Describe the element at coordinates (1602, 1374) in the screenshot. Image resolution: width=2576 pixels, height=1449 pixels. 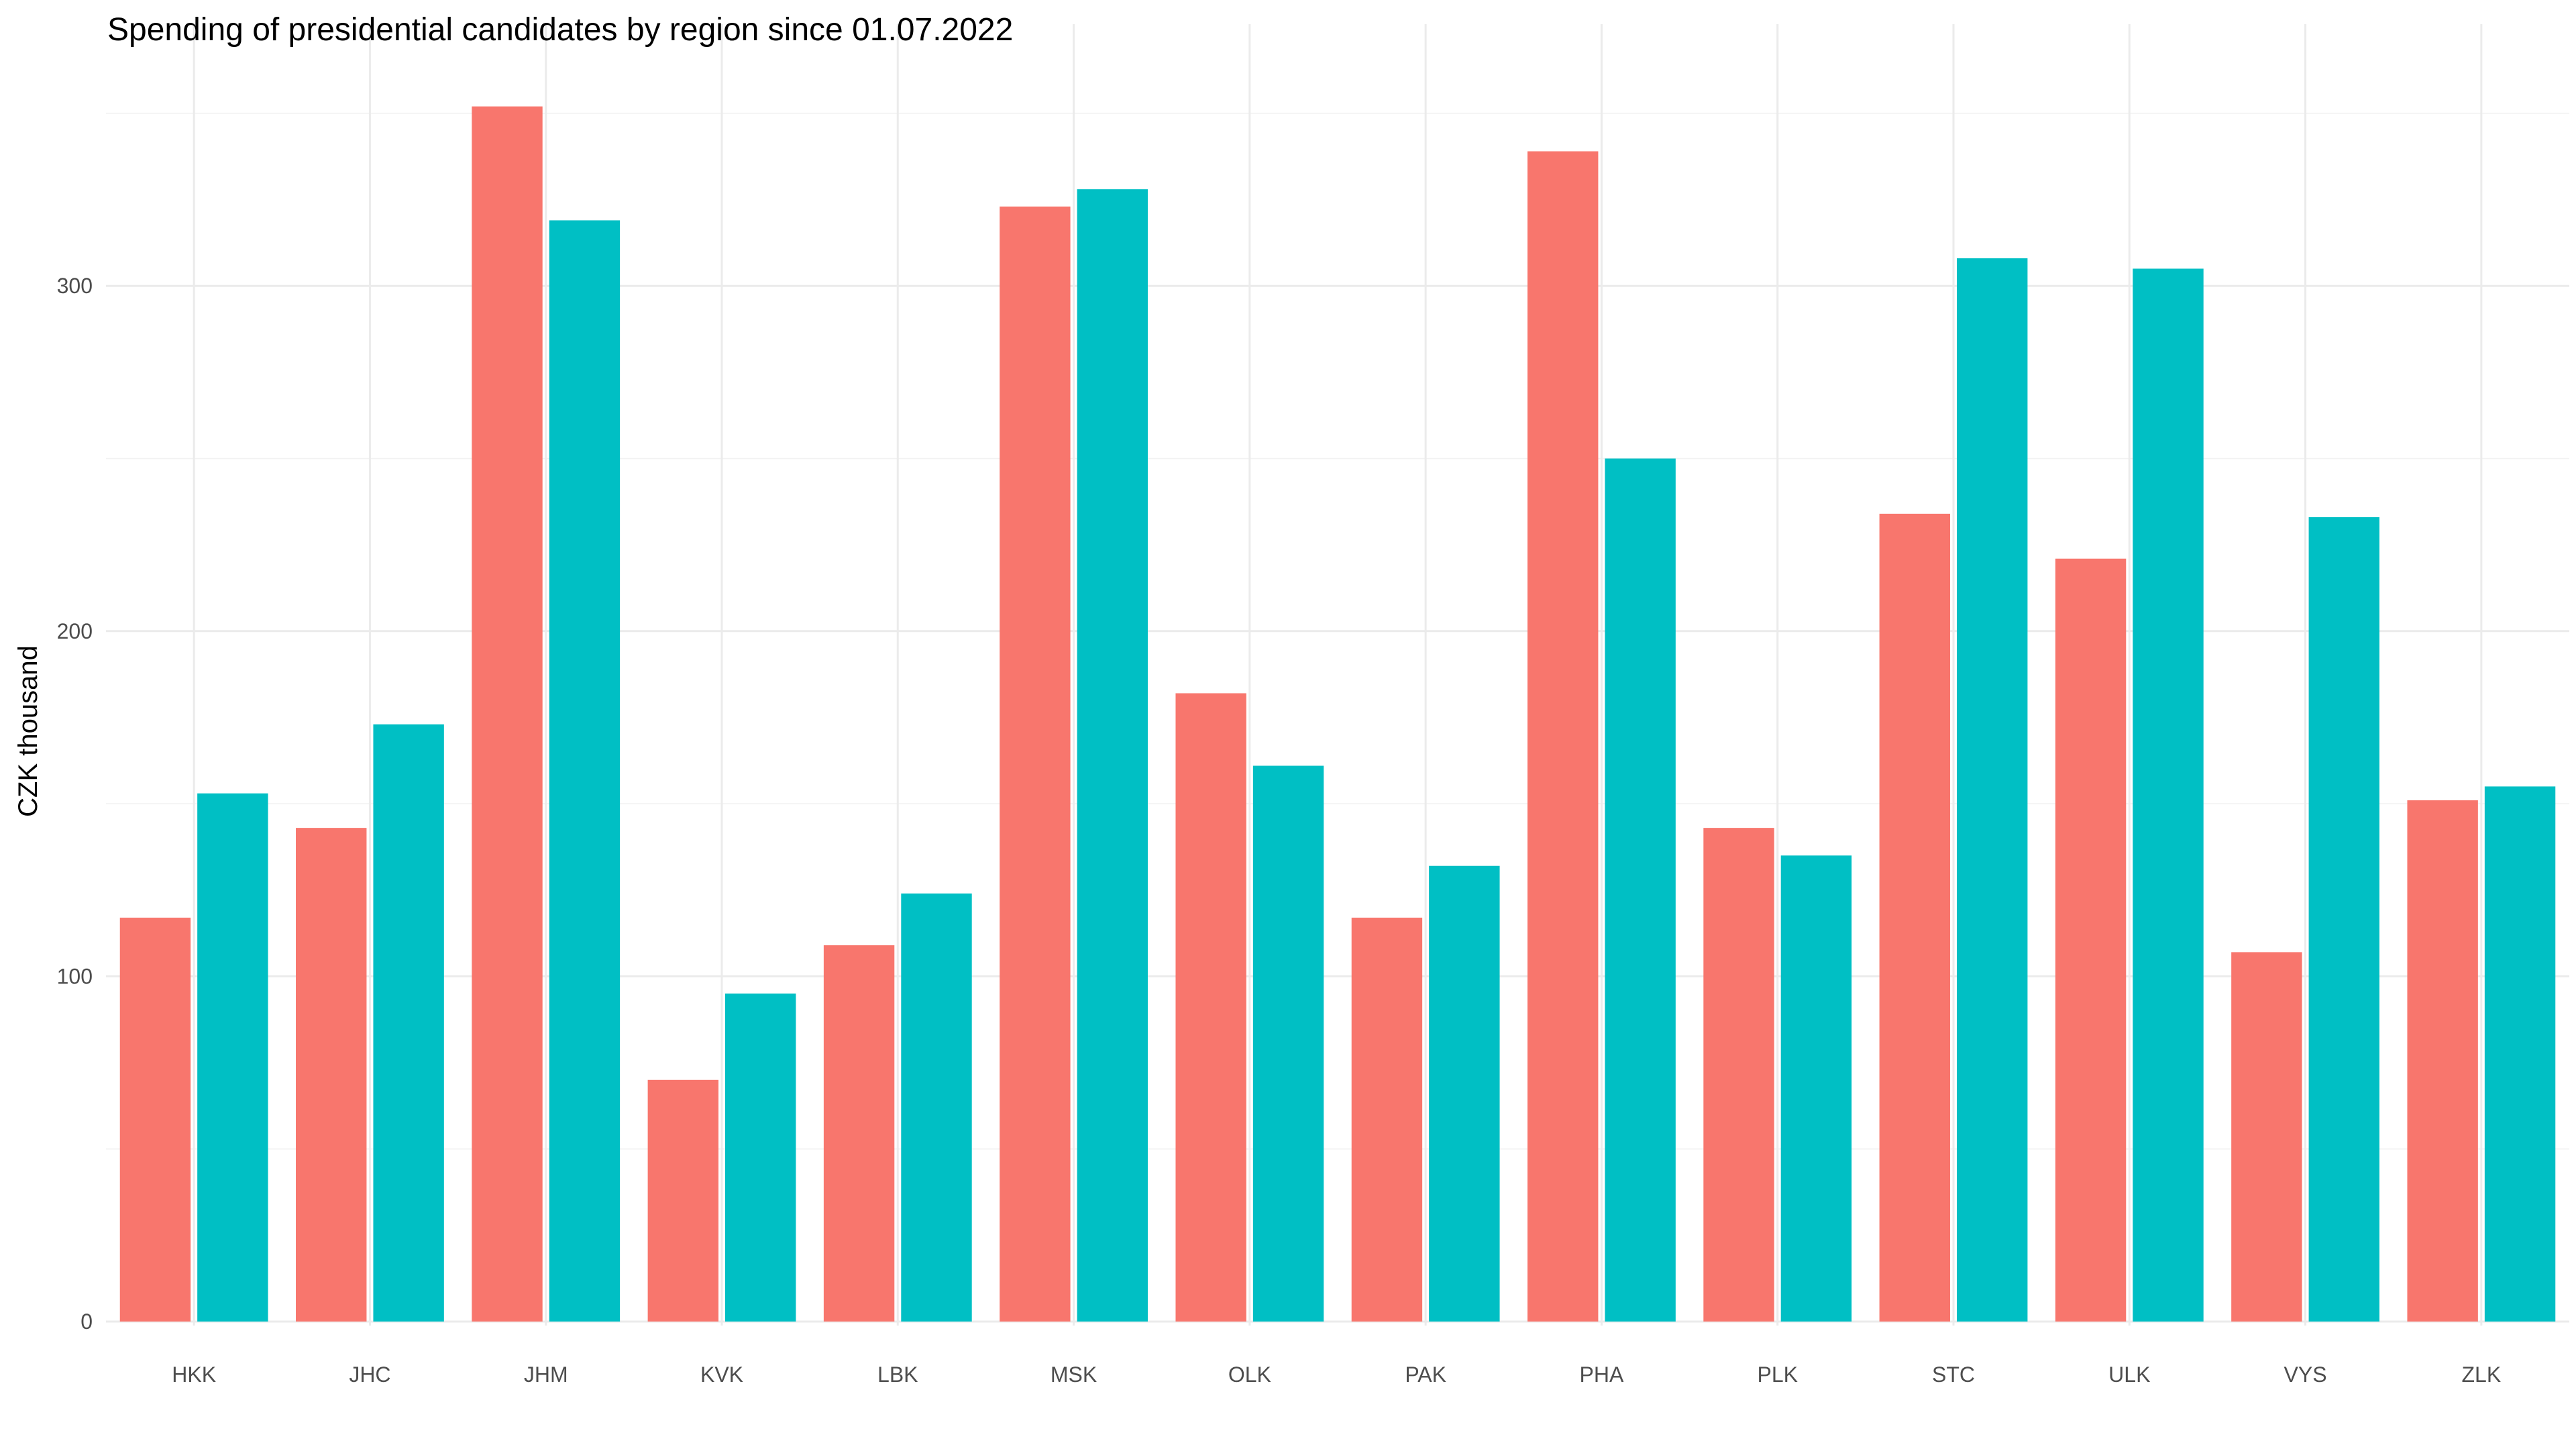
I see `x-tick-label: PHA` at that location.